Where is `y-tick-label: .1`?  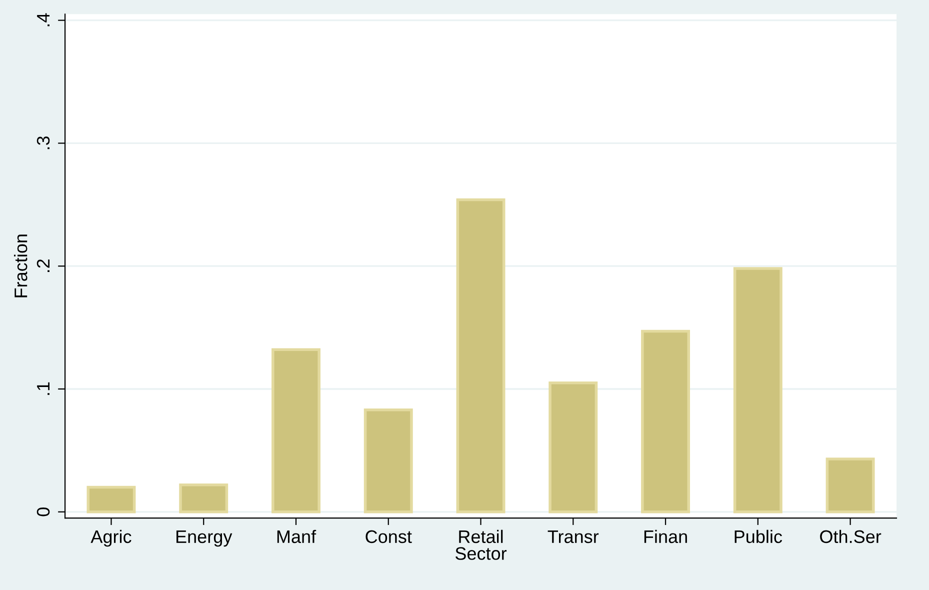
y-tick-label: .1 is located at coordinates (43, 388).